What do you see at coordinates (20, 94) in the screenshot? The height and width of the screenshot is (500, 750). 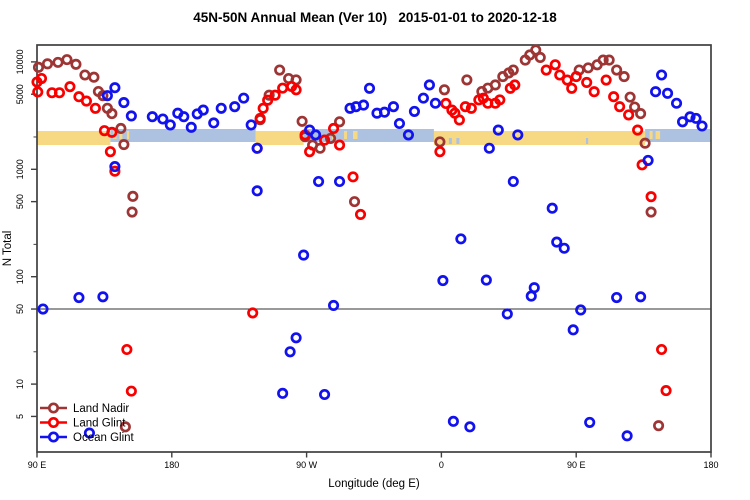 I see `y-tick-label: 5000` at bounding box center [20, 94].